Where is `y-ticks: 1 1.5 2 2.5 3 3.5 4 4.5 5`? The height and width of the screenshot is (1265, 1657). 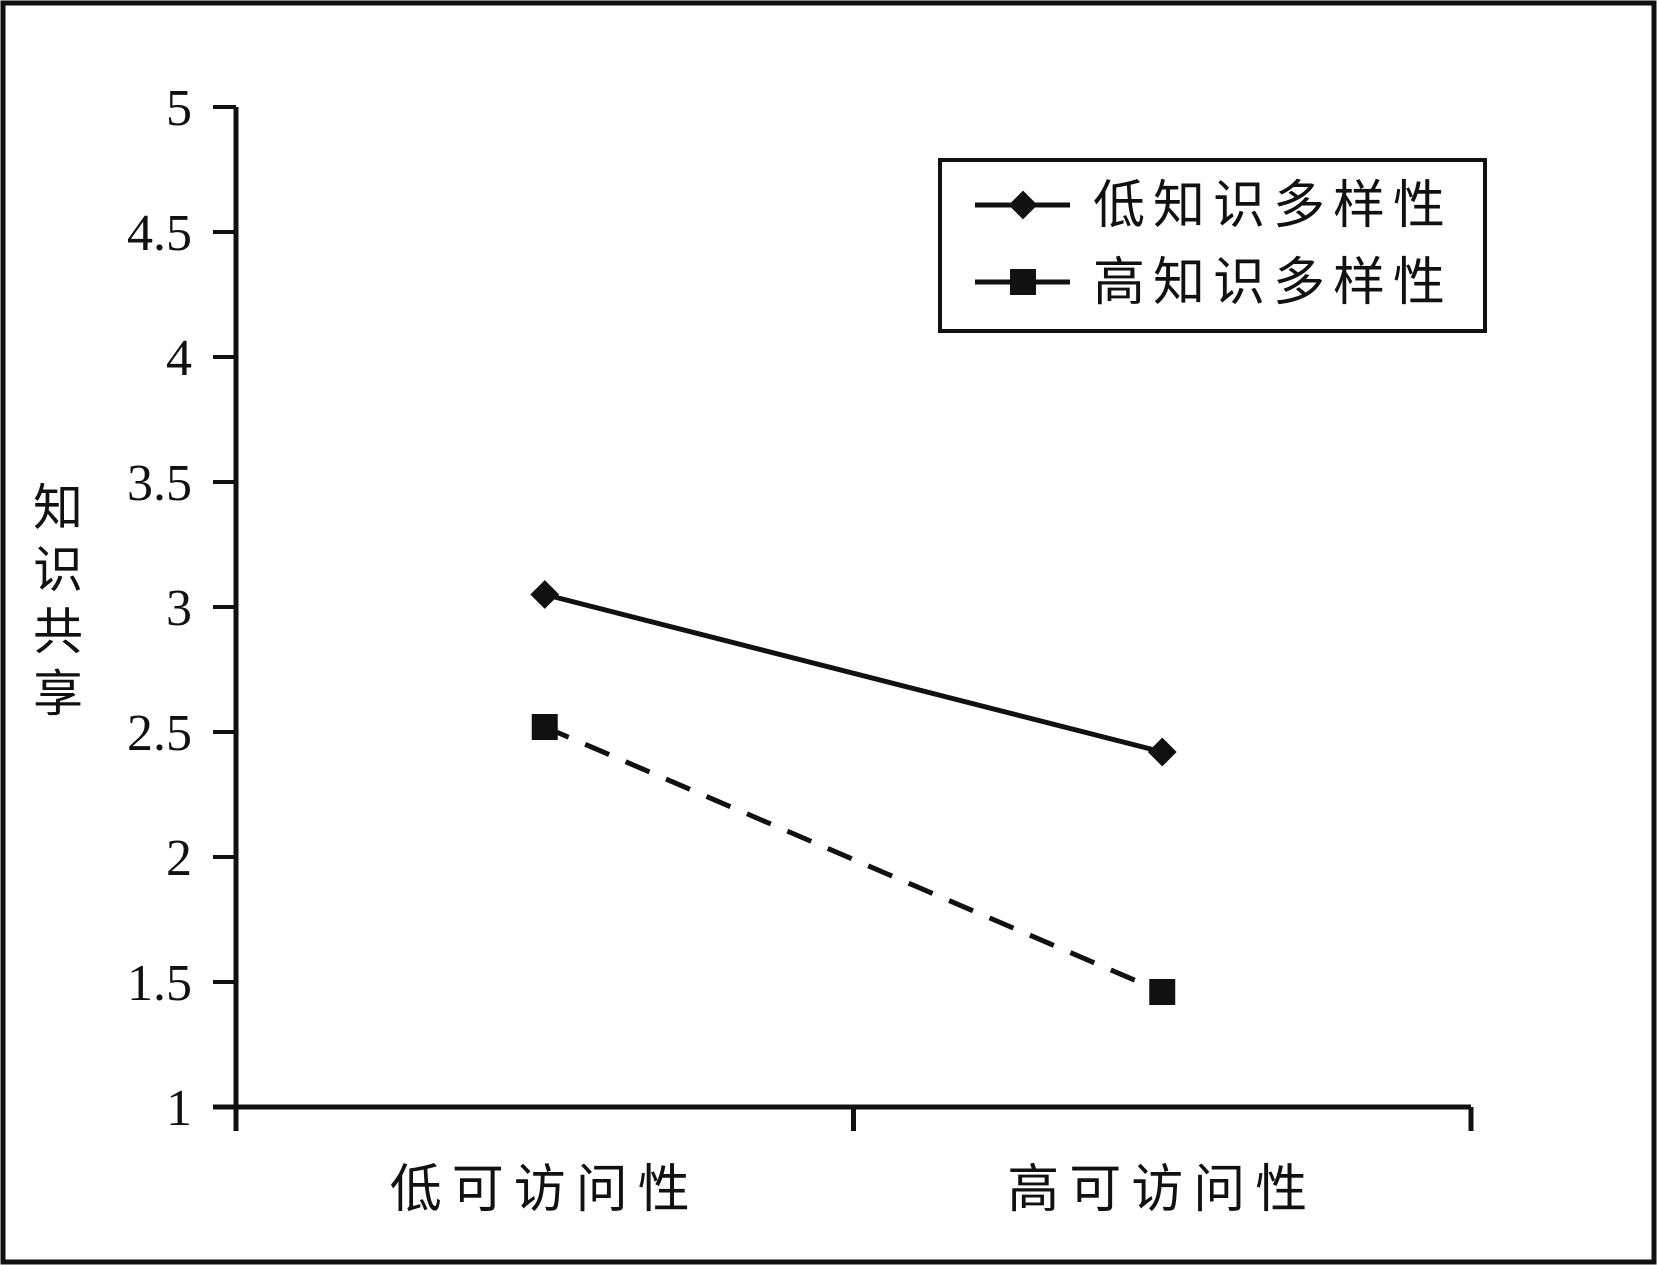
y-ticks: 1 1.5 2 2.5 3 3.5 4 4.5 5 is located at coordinates (181, 608).